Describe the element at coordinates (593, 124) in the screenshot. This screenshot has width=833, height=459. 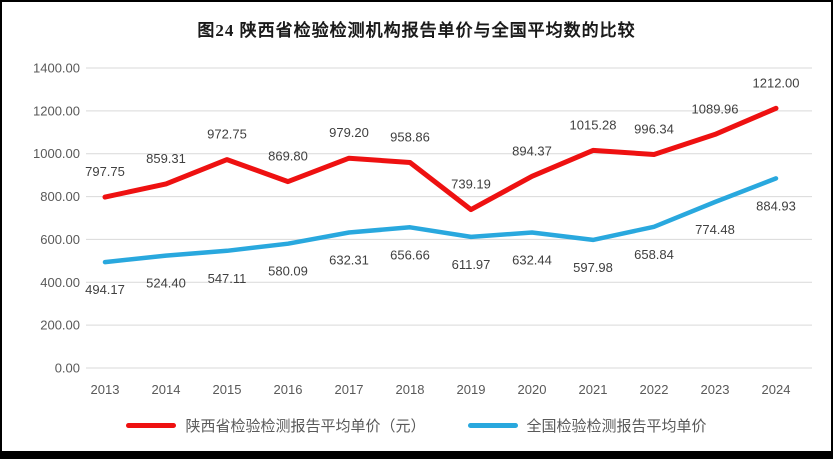
I see `data-label: 1015.28` at that location.